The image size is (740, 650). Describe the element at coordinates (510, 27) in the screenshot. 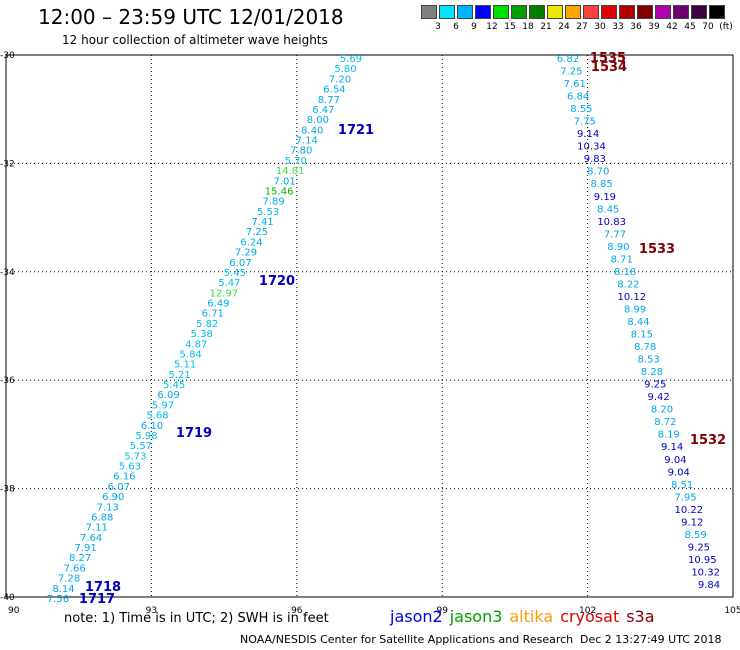

I see `legend-label: 15` at that location.